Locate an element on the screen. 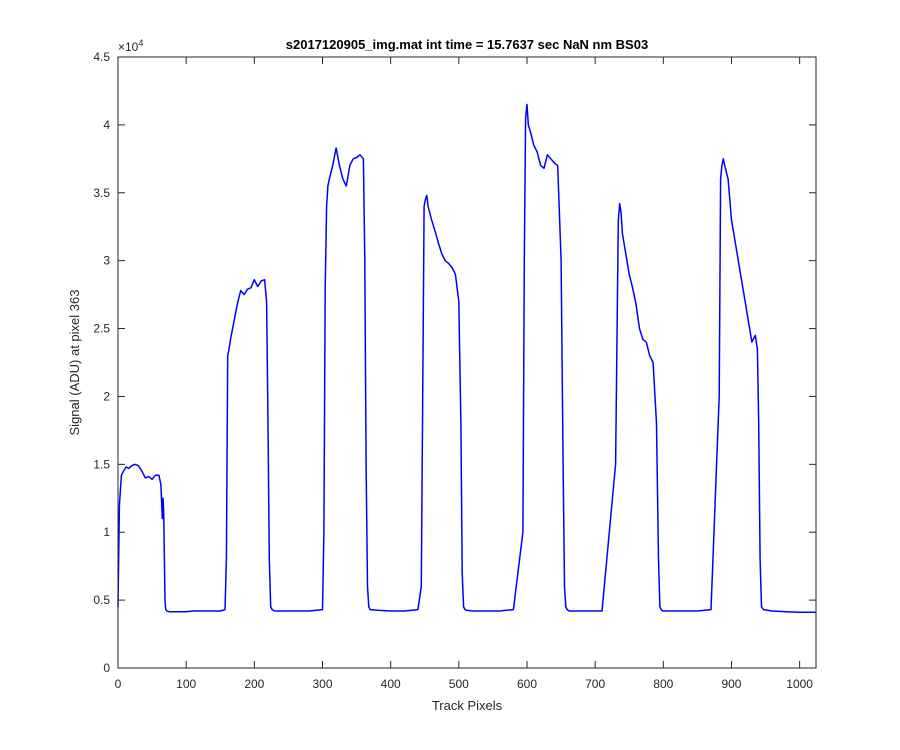 This screenshot has height=750, width=900. y-tick-label-25000: 2.5 is located at coordinates (101, 329).